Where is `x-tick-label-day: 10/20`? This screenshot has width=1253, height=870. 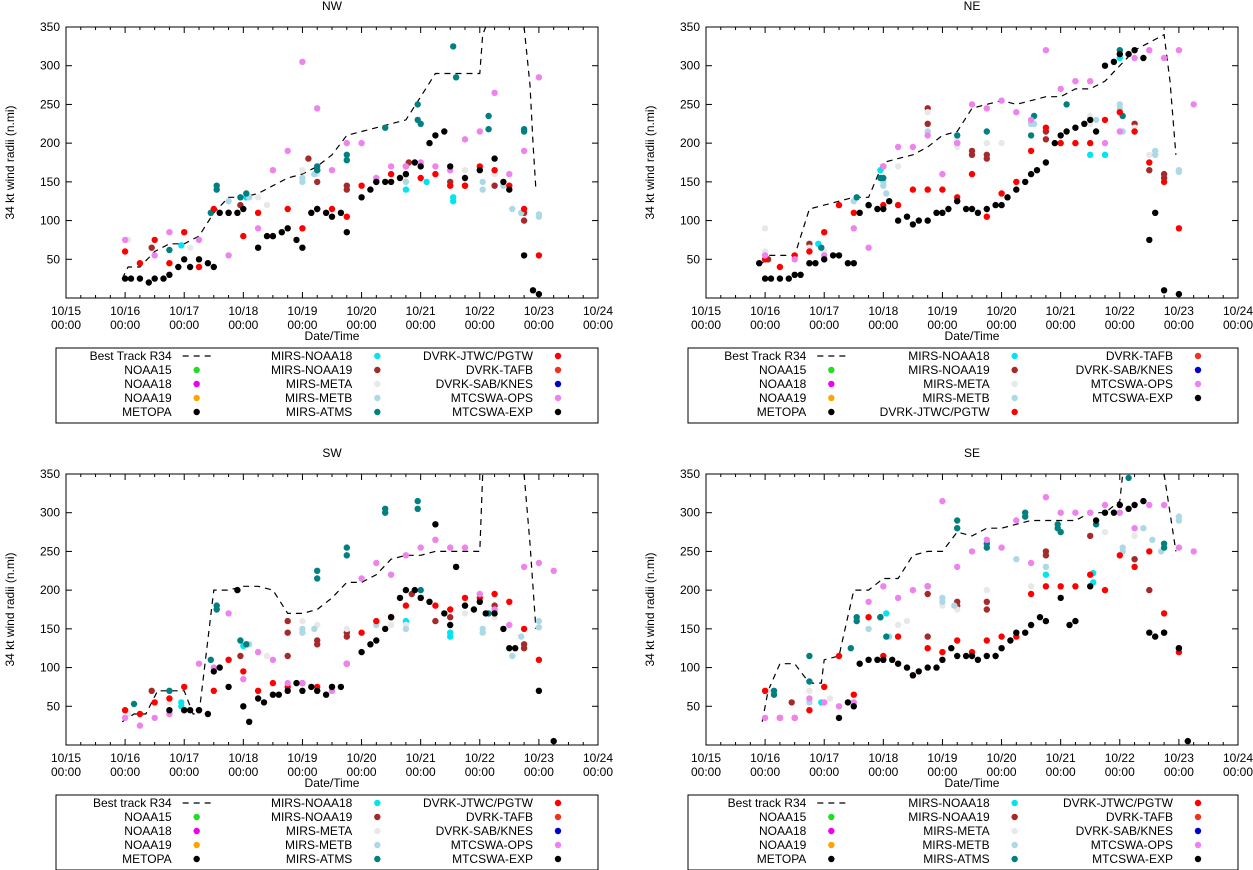 x-tick-label-day: 10/20 is located at coordinates (1002, 311).